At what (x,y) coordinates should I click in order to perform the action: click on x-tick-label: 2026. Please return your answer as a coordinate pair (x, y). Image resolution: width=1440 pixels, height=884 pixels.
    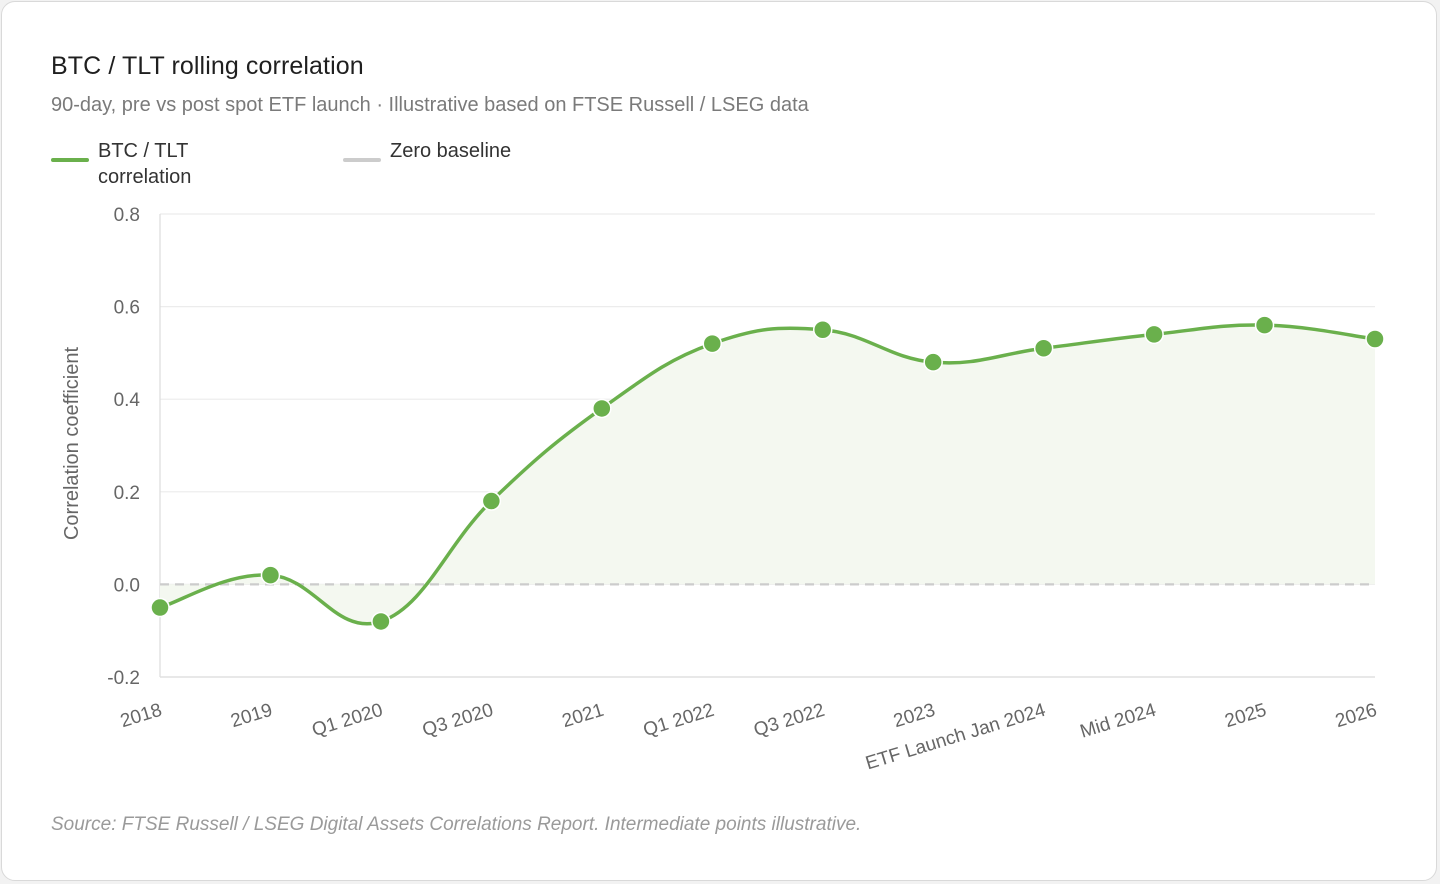
    Looking at the image, I should click on (1356, 716).